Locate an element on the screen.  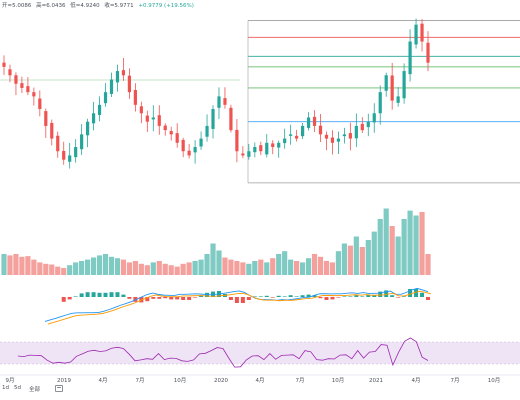
range-tab-5d: 5d is located at coordinates (17, 388).